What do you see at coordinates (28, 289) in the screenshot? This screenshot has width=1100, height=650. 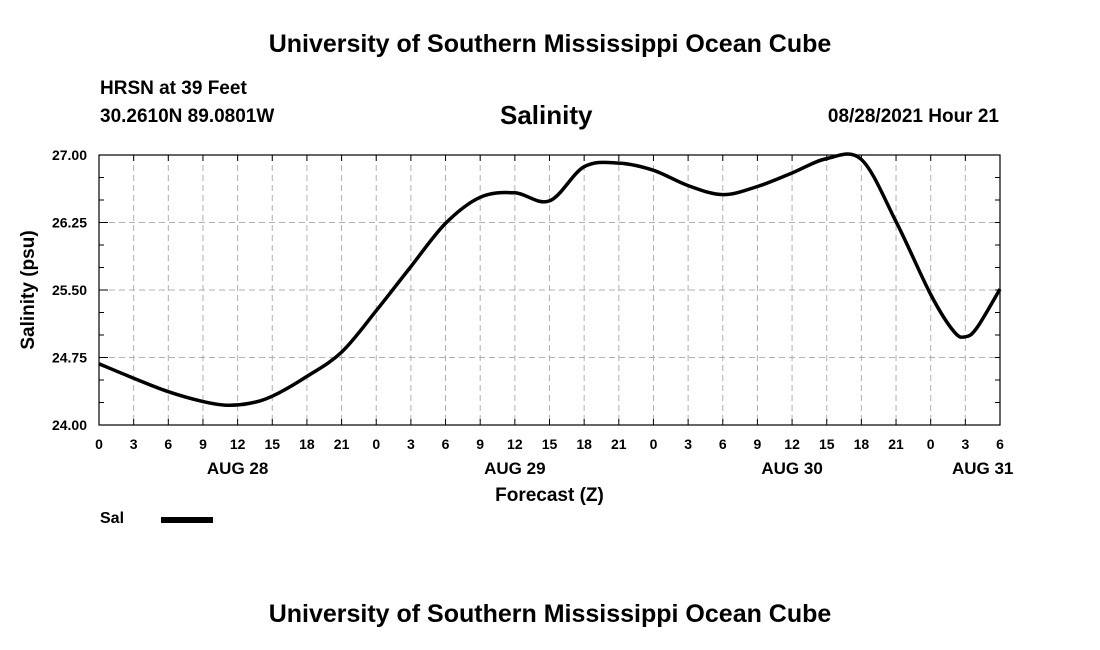 I see `y-axis-label: Salinity (psu)` at bounding box center [28, 289].